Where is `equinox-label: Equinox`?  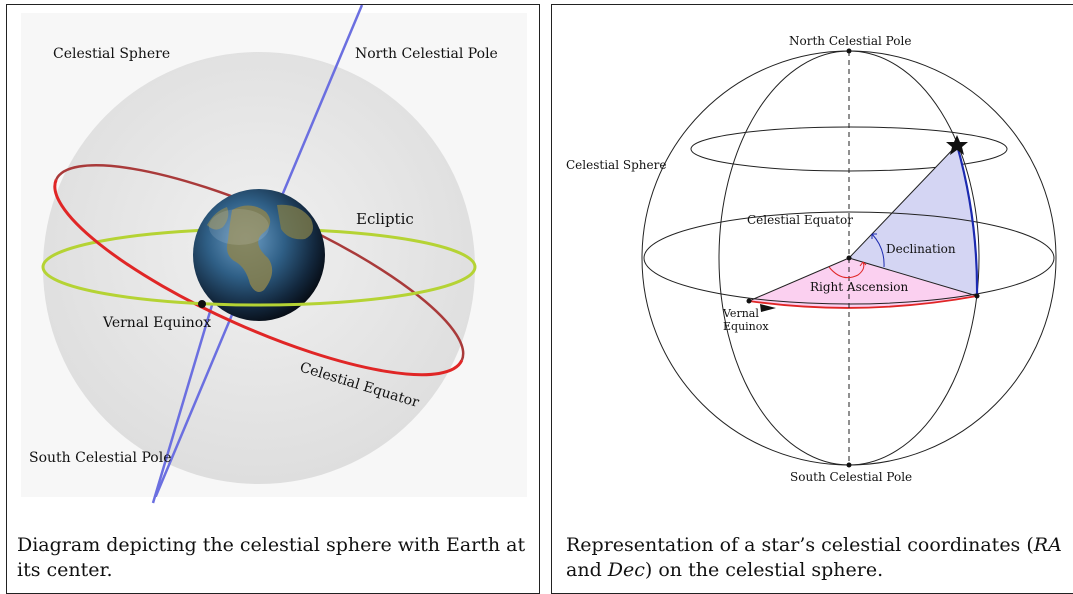 equinox-label: Equinox is located at coordinates (746, 326).